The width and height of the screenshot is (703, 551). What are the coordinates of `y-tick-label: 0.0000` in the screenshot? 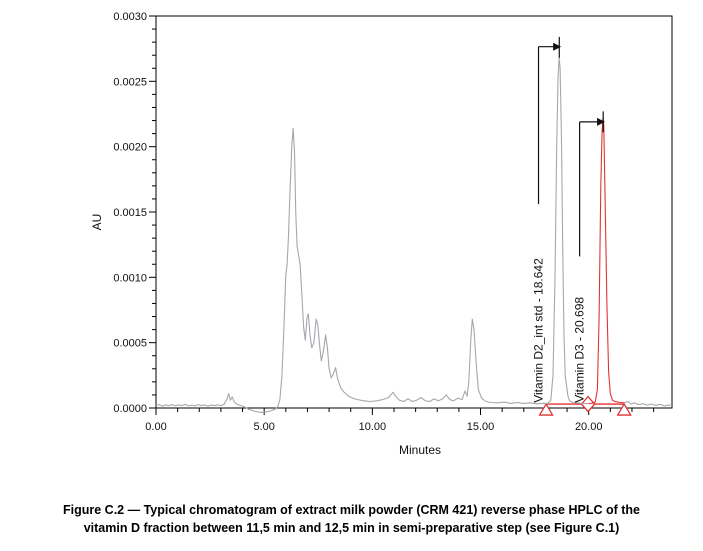 It's located at (130, 409).